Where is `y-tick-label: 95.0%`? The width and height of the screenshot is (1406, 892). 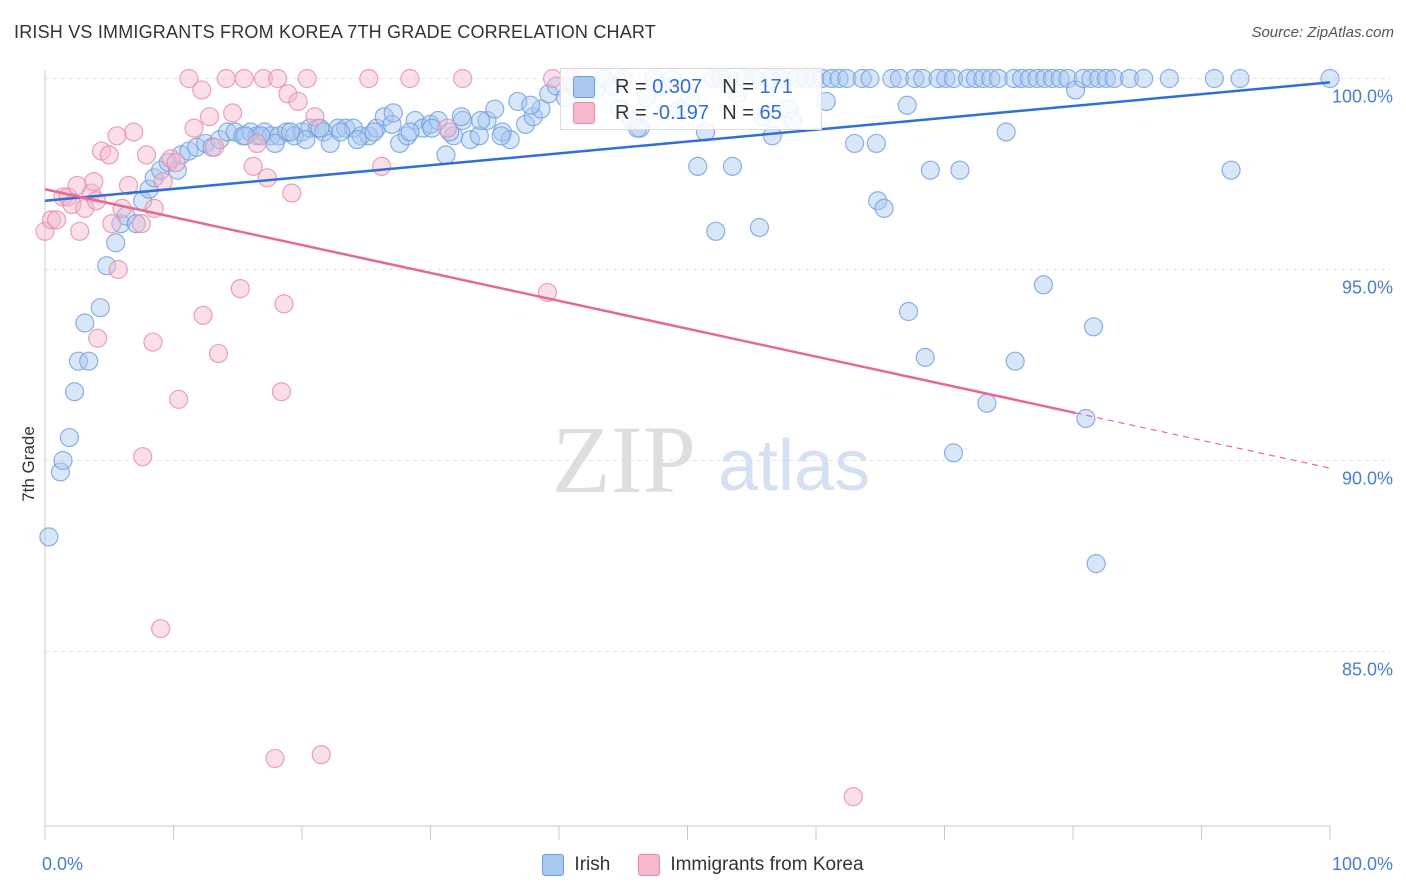 y-tick-label: 95.0% is located at coordinates (1367, 288).